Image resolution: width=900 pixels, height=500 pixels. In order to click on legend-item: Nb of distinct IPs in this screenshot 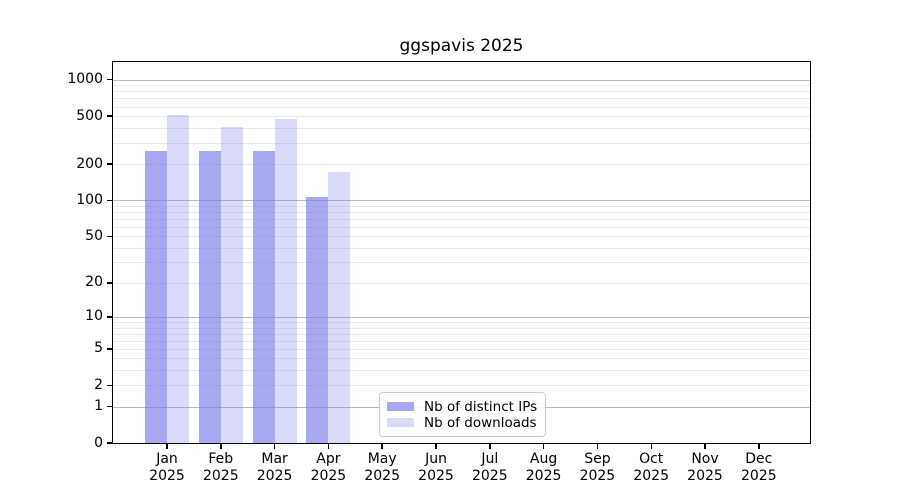, I will do `click(462, 406)`.